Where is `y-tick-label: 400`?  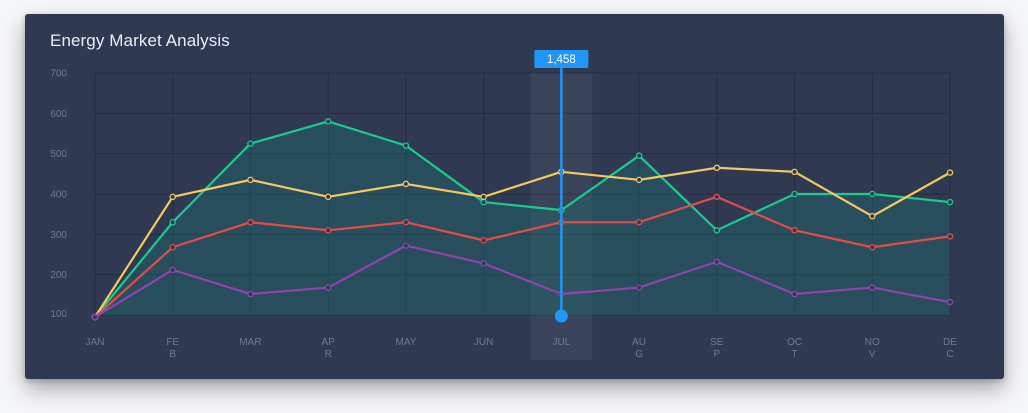
y-tick-label: 400 is located at coordinates (58, 195).